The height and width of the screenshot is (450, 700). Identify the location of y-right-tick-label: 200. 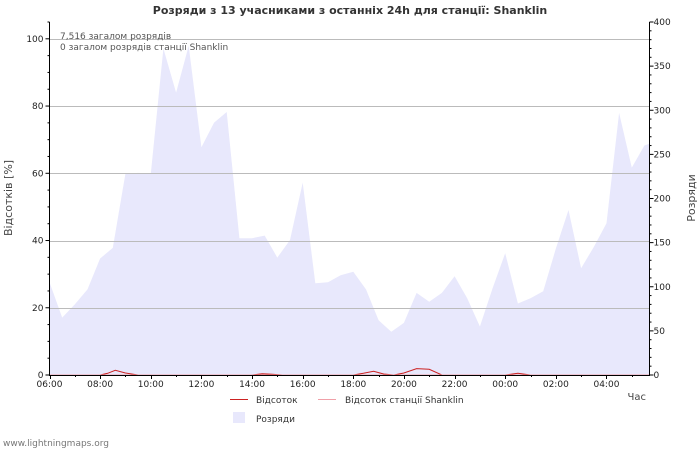
(662, 200).